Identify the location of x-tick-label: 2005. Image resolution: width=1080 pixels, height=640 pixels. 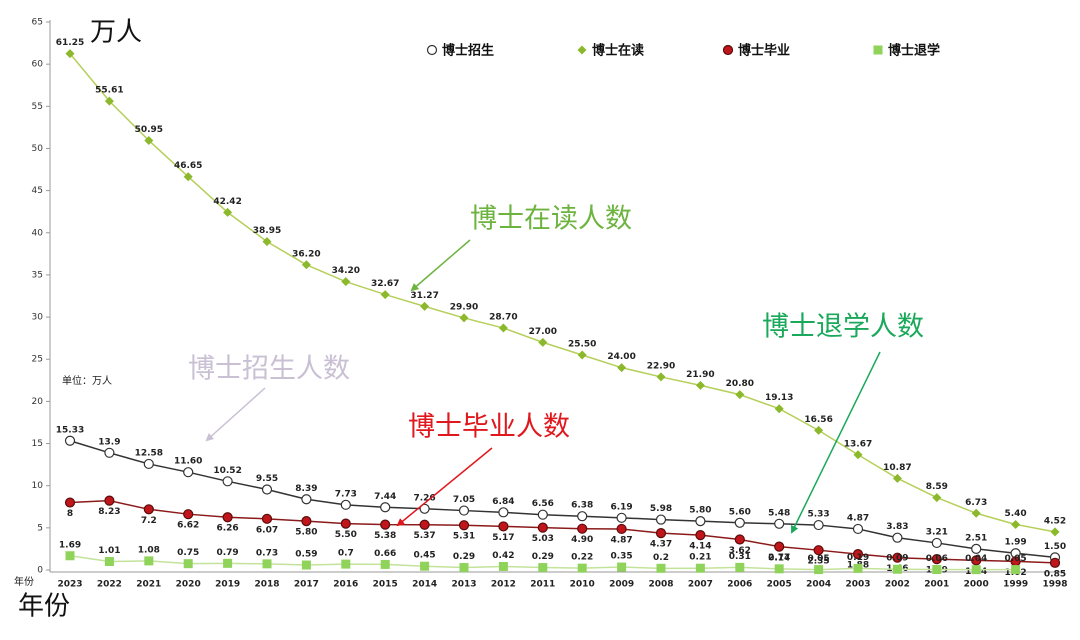
(779, 585).